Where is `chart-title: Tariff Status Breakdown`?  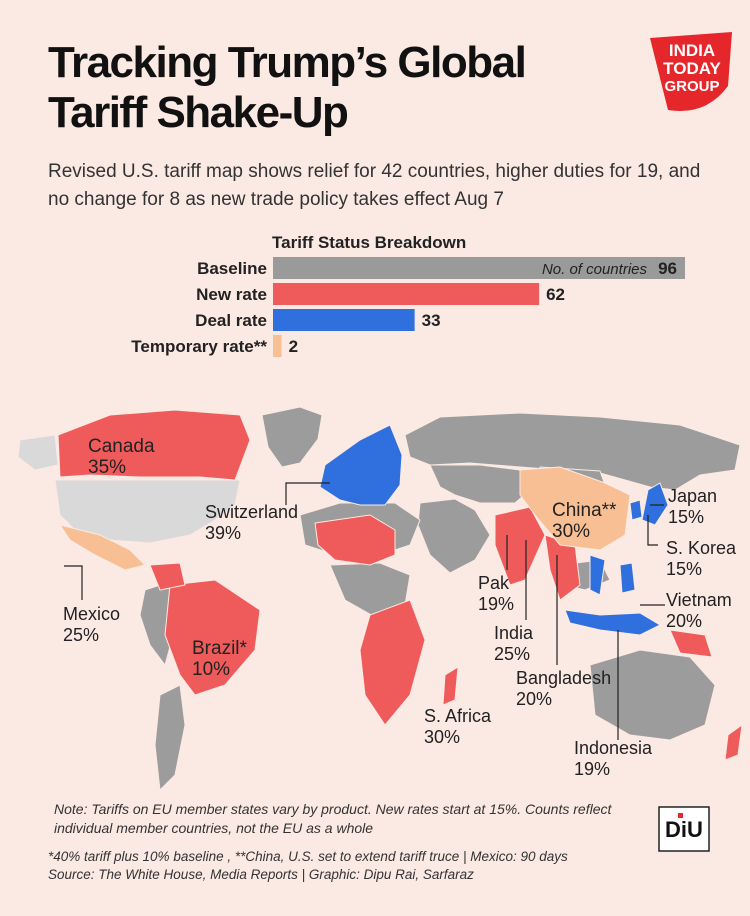 chart-title: Tariff Status Breakdown is located at coordinates (369, 242).